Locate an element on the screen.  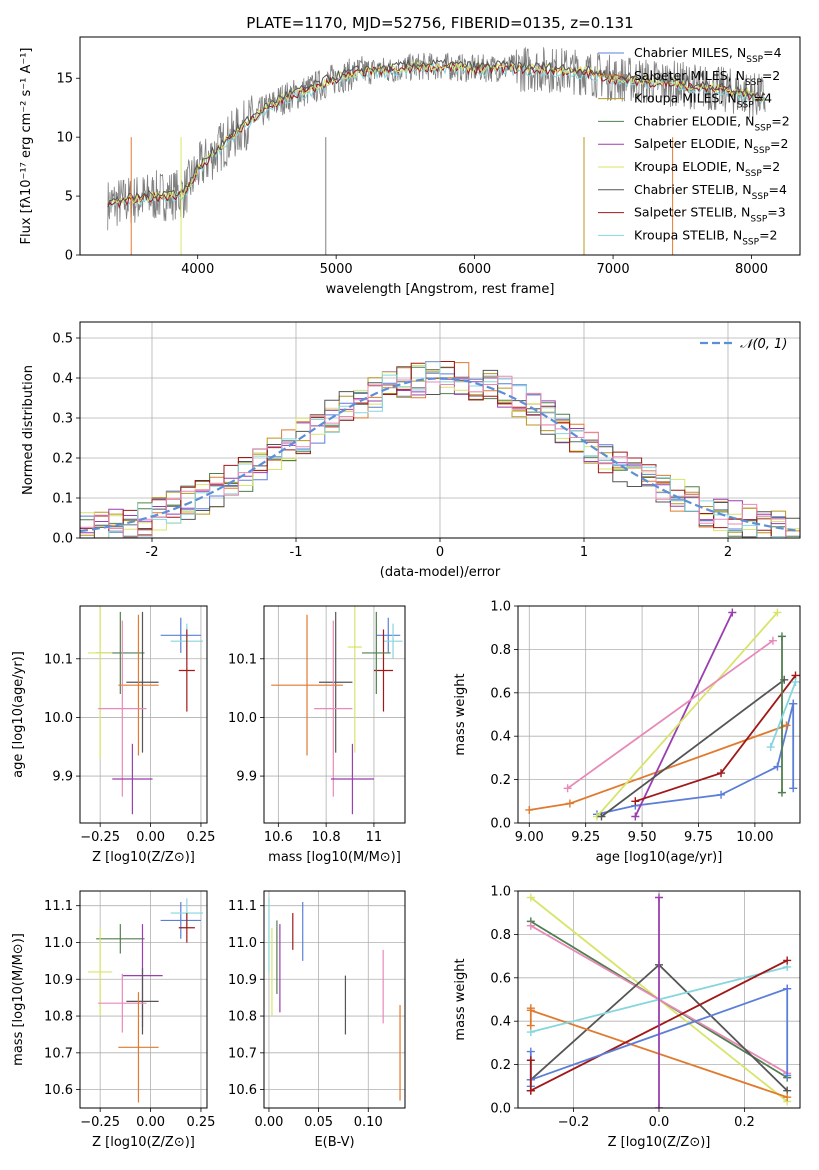
x-tick-label: −0.2 is located at coordinates (574, 1122).